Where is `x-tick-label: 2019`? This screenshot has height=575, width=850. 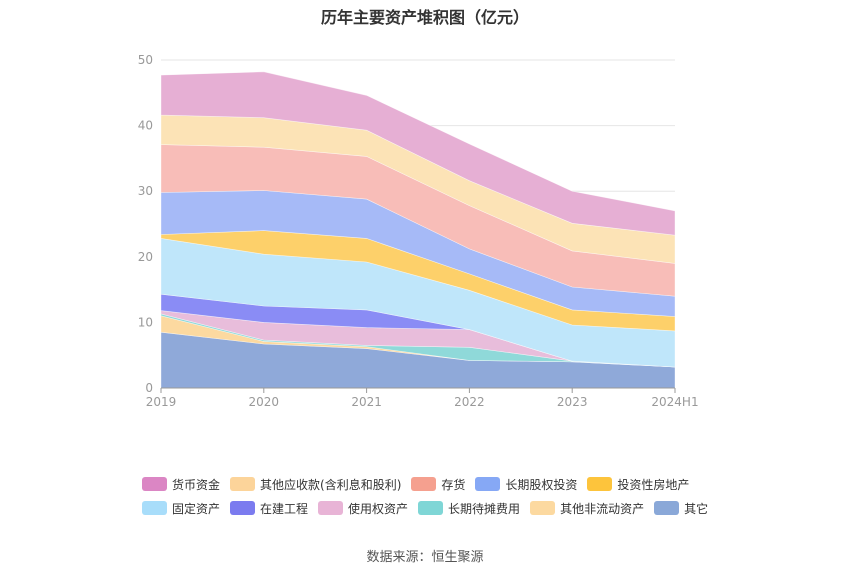 x-tick-label: 2019 is located at coordinates (161, 402).